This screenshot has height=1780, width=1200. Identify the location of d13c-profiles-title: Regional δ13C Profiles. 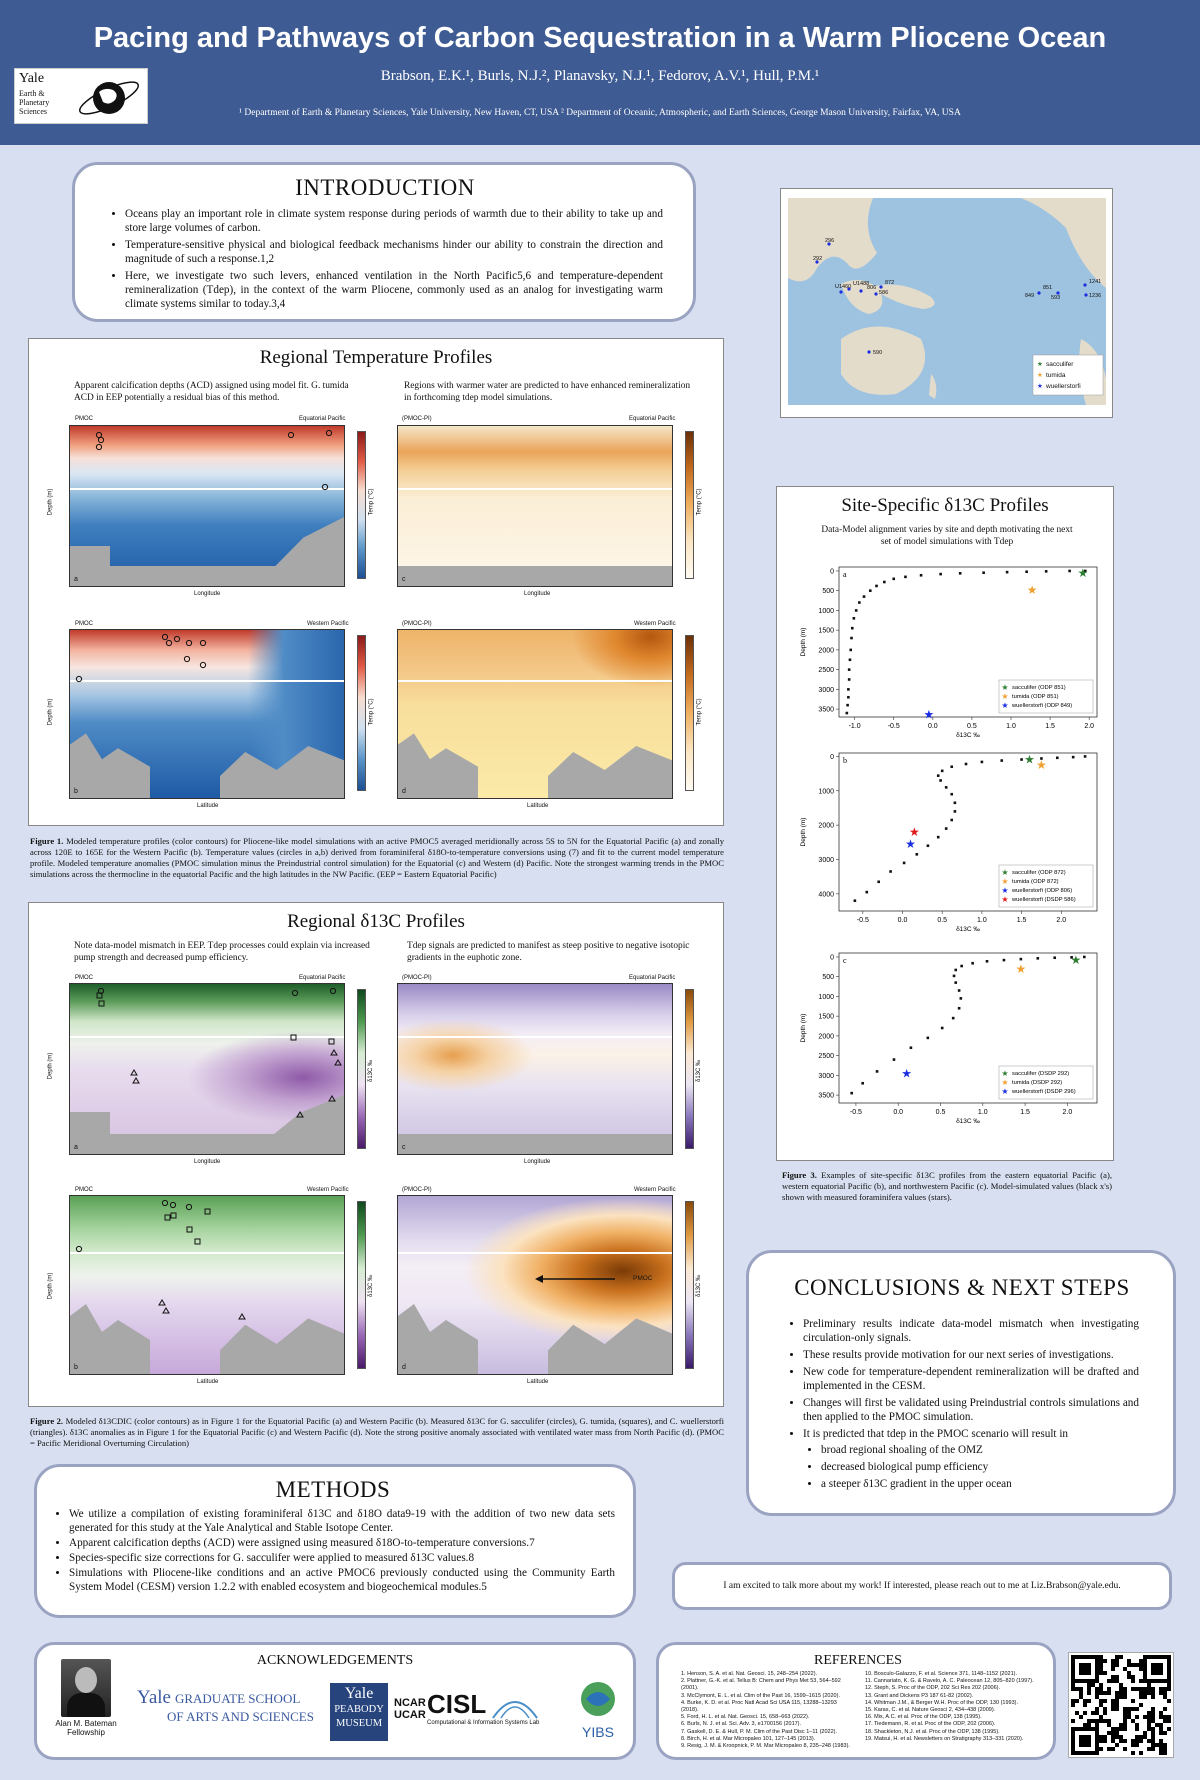
(376, 921).